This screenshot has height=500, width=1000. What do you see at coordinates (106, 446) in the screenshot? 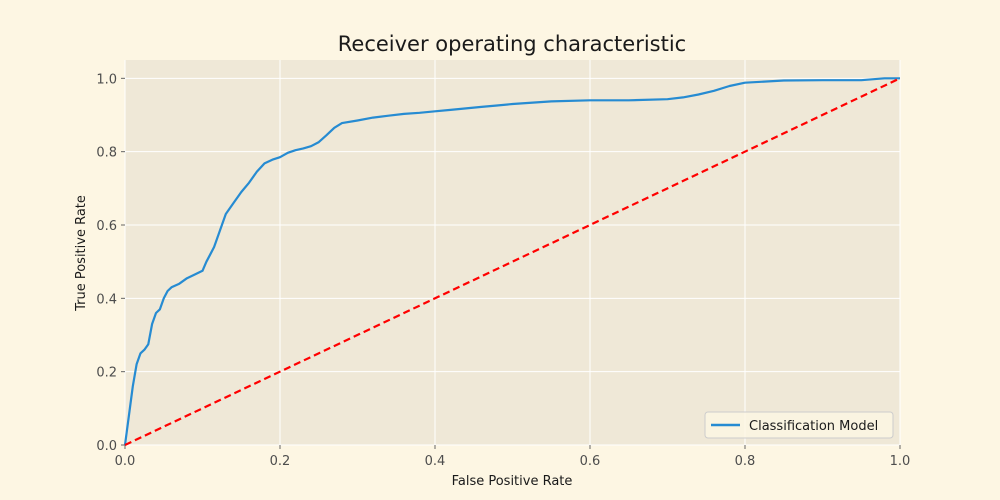
I see `y-tick-label: 0.0` at bounding box center [106, 446].